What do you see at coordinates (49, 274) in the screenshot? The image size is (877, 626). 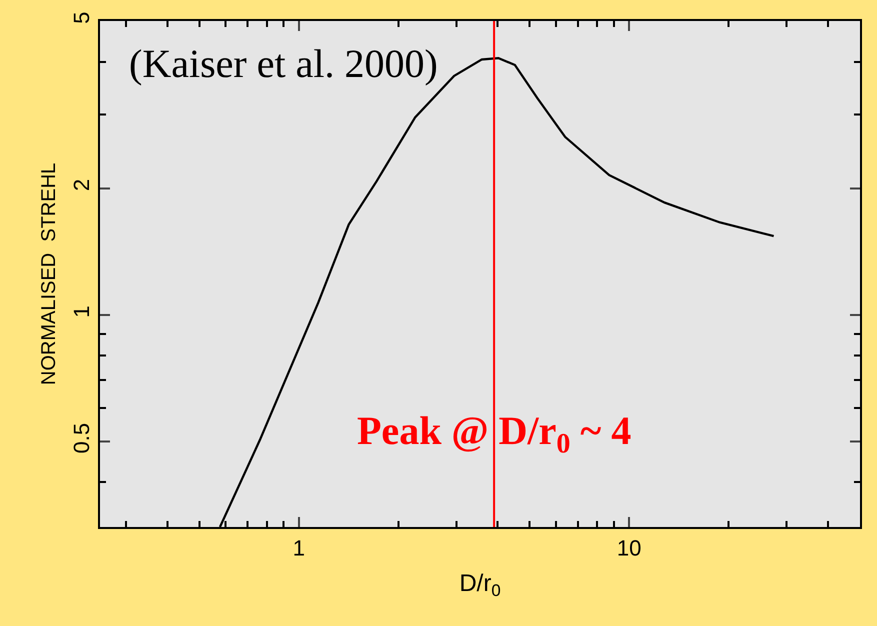 I see `y-axis-title: NORMALISED STREHL` at bounding box center [49, 274].